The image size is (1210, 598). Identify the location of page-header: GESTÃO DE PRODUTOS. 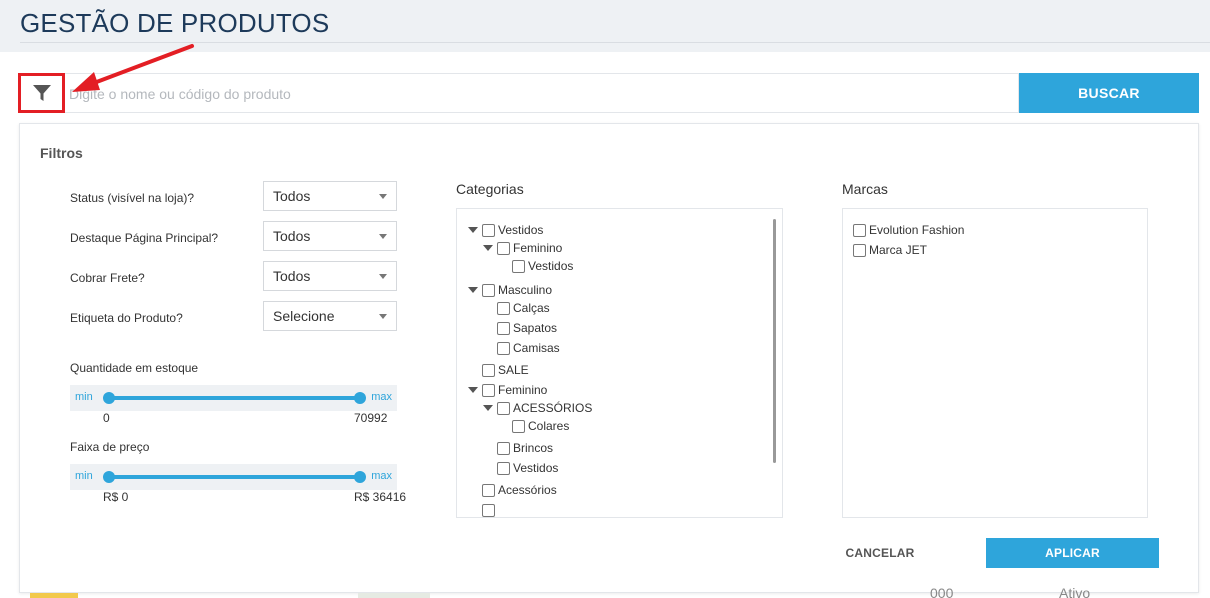
(605, 26).